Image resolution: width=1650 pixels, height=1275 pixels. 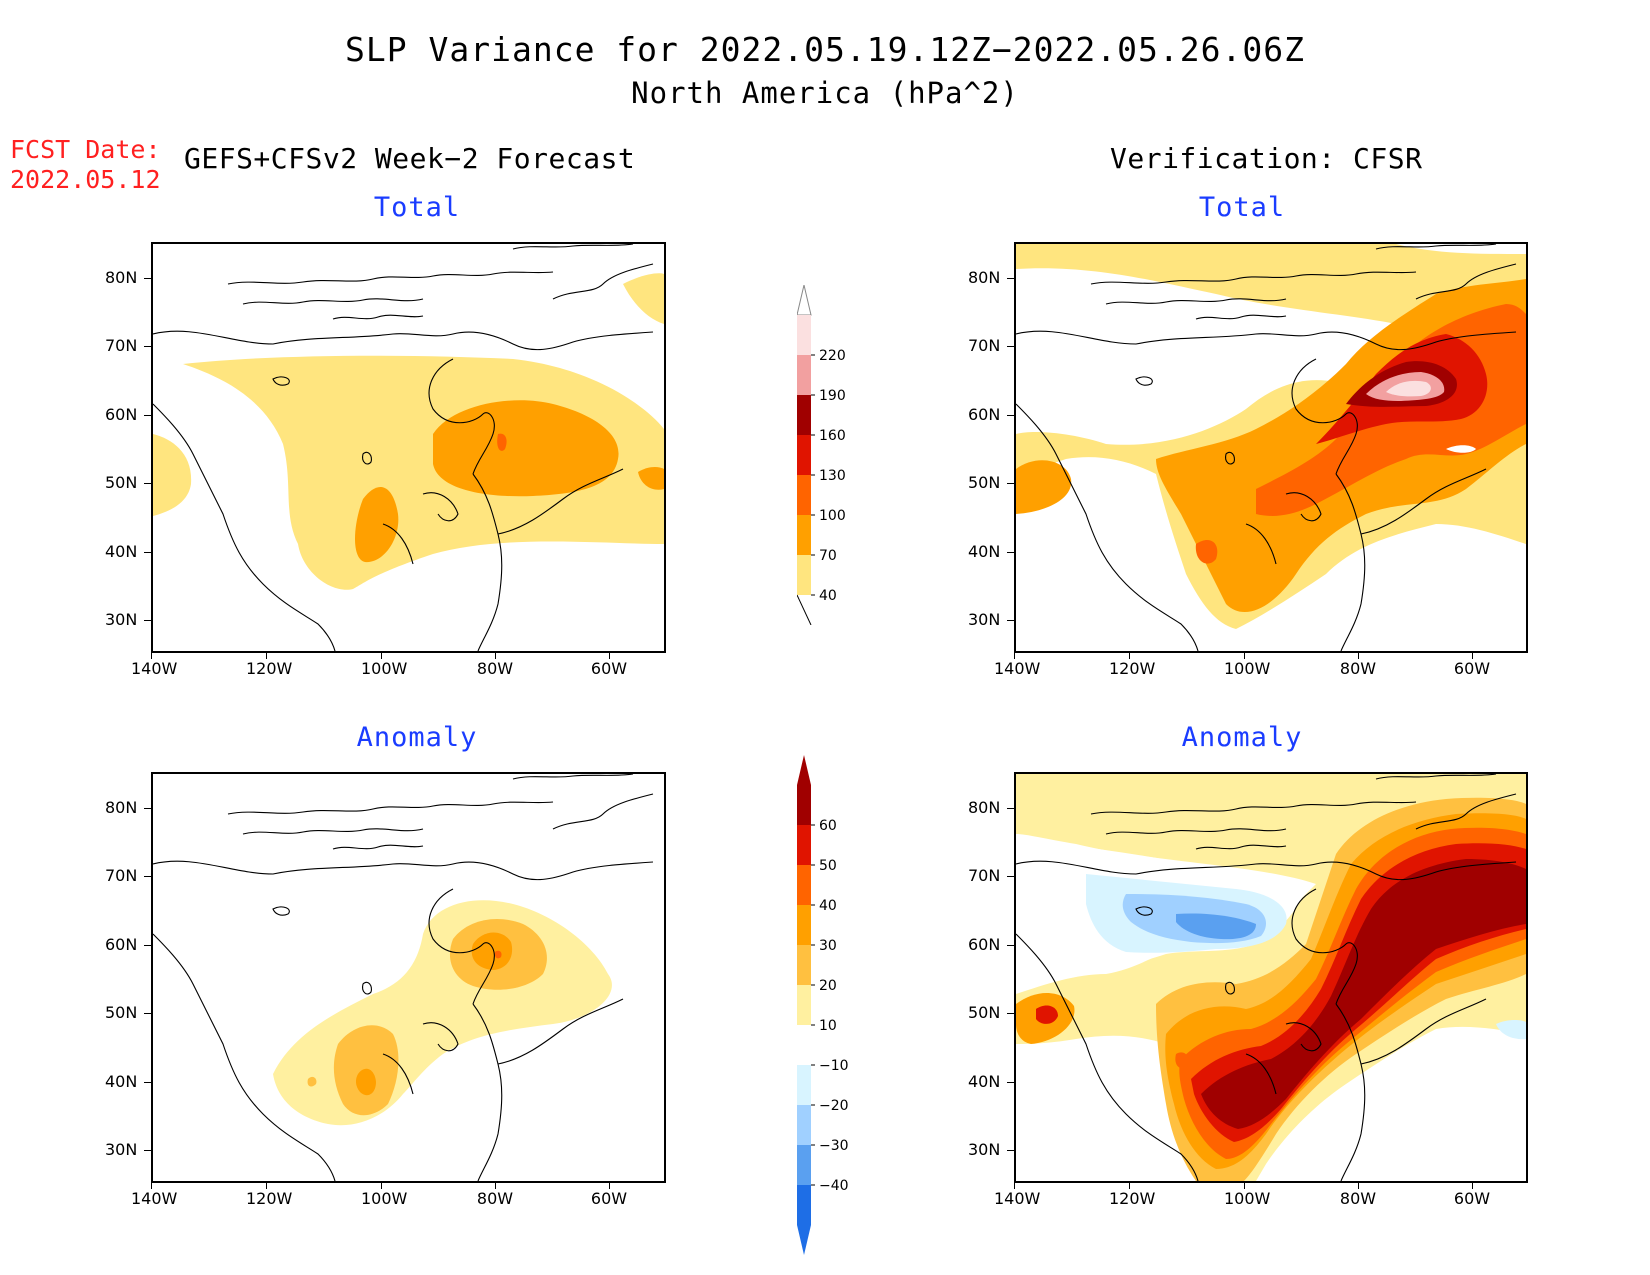 What do you see at coordinates (834, 1186) in the screenshot?
I see `colorbar-label: −40` at bounding box center [834, 1186].